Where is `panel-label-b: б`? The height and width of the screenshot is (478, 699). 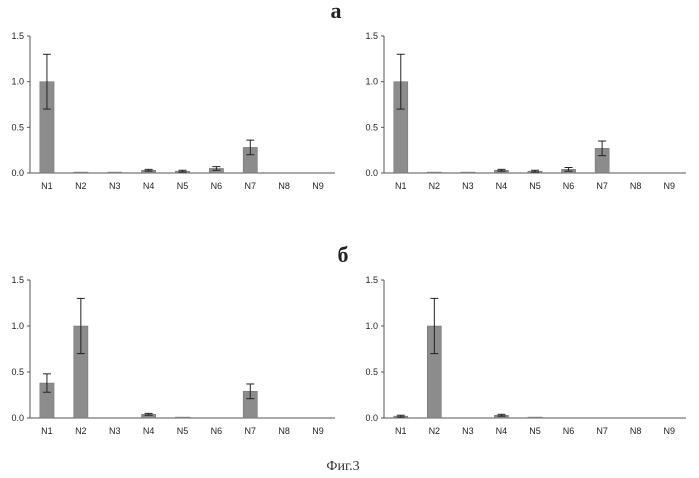 panel-label-b: б is located at coordinates (343, 254).